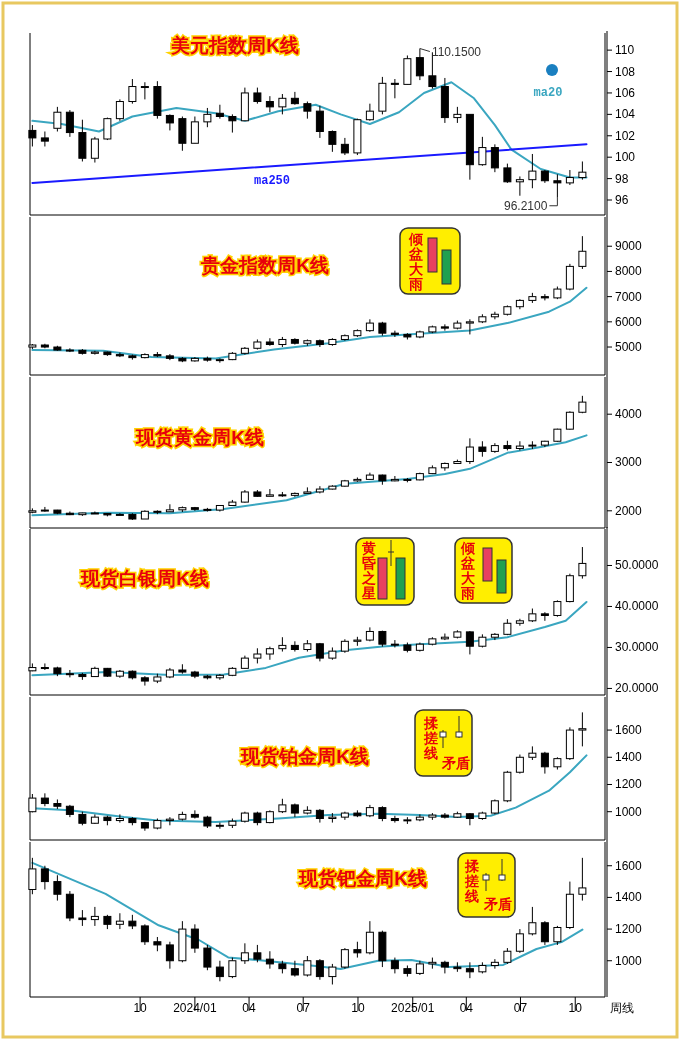 The image size is (680, 1040). I want to click on annotation: 96.2100, so click(525, 205).